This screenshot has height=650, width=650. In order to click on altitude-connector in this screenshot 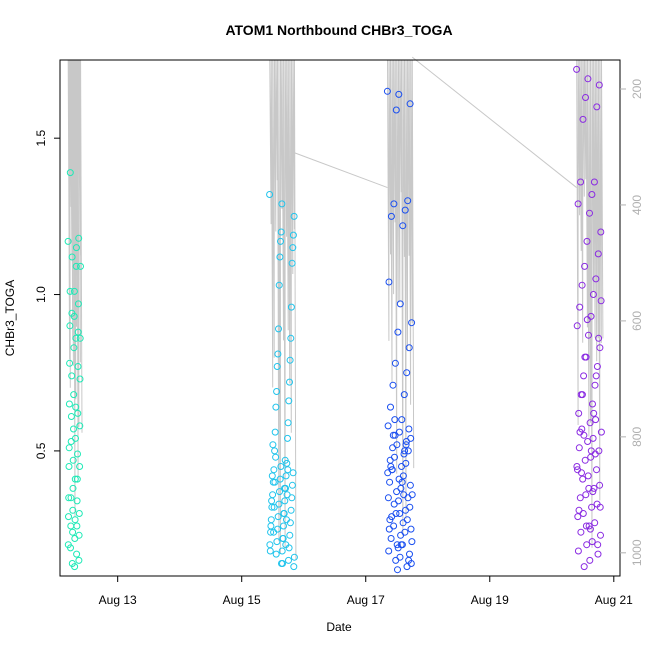, I will do `click(341, 170)`.